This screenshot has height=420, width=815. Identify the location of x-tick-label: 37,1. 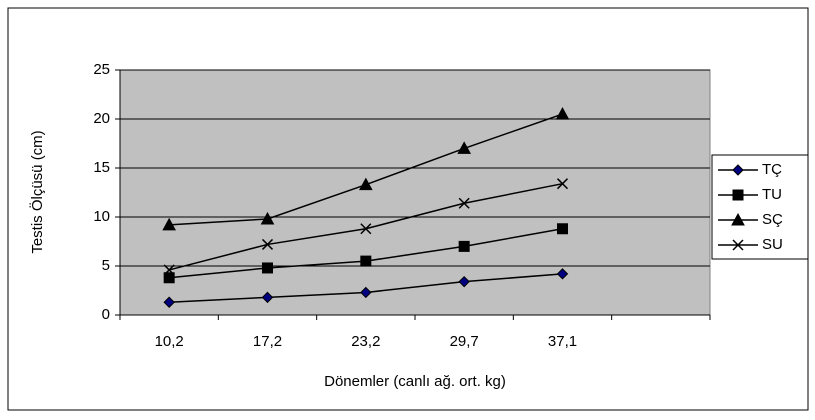
(562, 341).